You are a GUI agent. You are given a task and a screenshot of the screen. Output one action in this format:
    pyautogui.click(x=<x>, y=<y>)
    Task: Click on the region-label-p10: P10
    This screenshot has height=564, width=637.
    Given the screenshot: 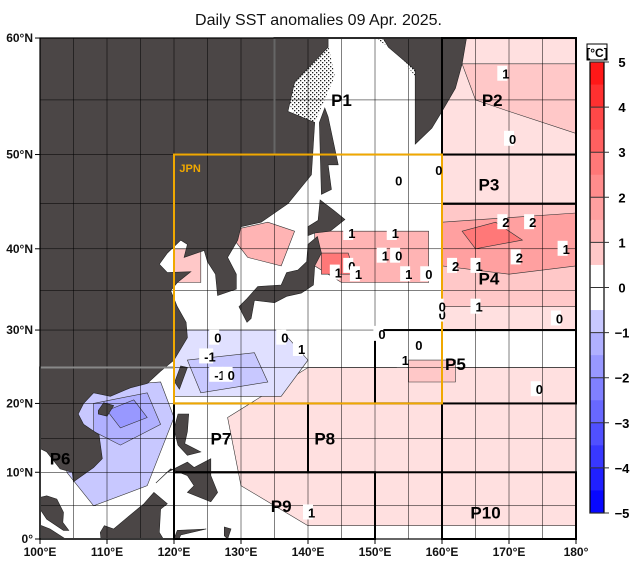 What is the action you would take?
    pyautogui.click(x=485, y=512)
    